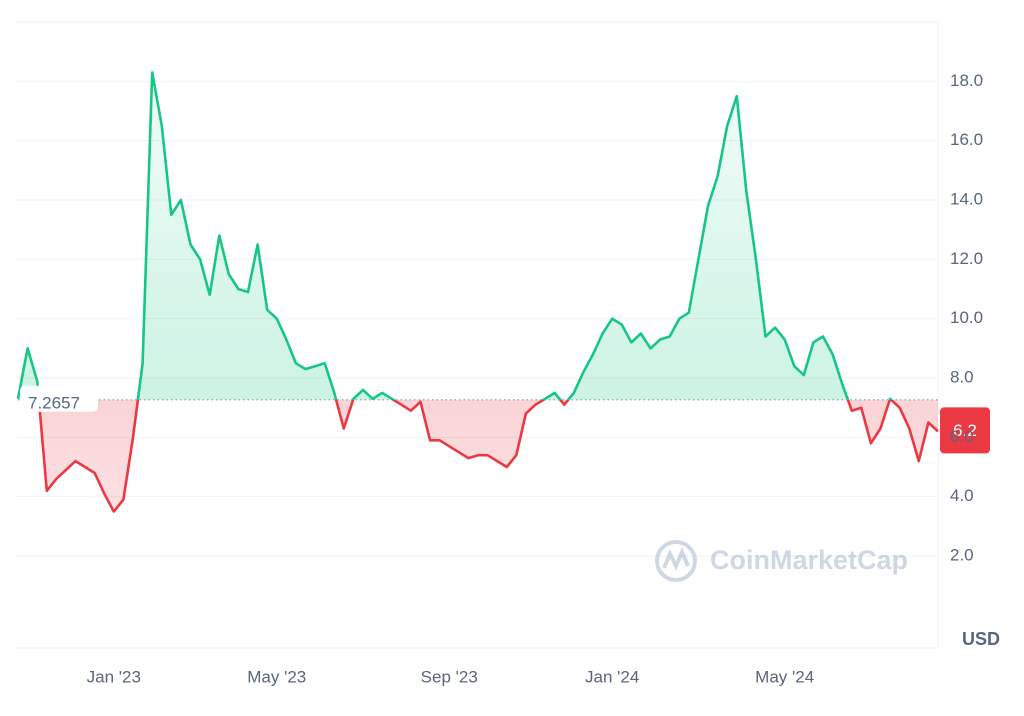  What do you see at coordinates (612, 676) in the screenshot?
I see `x-tick-label: Jan '24` at bounding box center [612, 676].